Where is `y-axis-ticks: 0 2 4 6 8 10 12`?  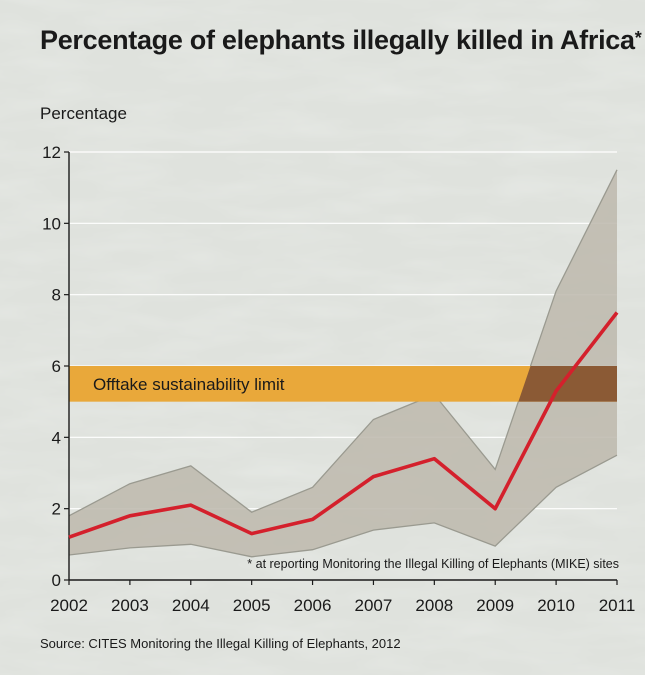
y-axis-ticks: 0 2 4 6 8 10 12 is located at coordinates (55, 366).